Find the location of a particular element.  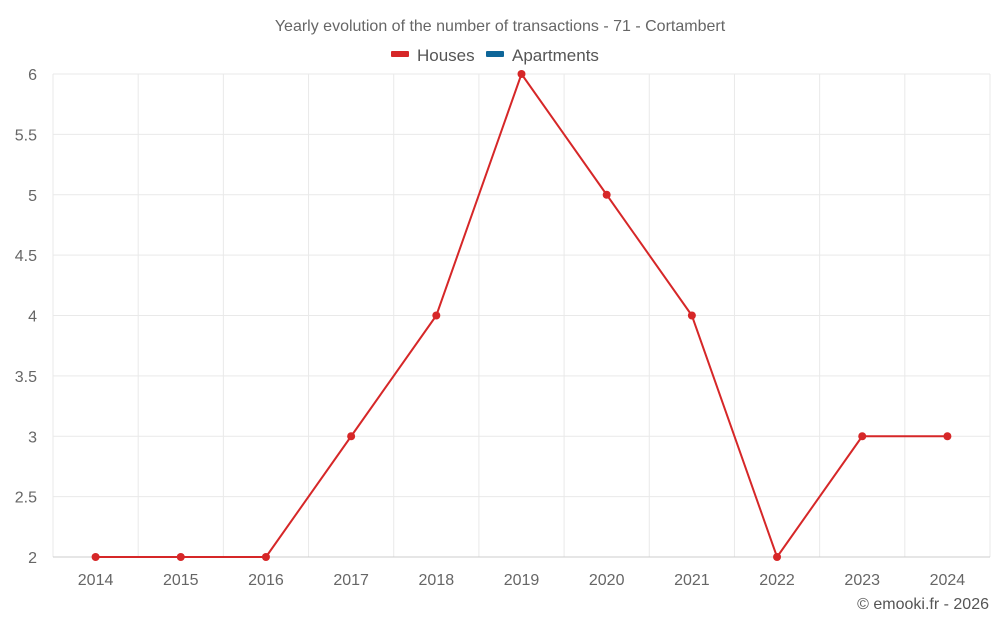

x-tick-label: 2022 is located at coordinates (777, 580).